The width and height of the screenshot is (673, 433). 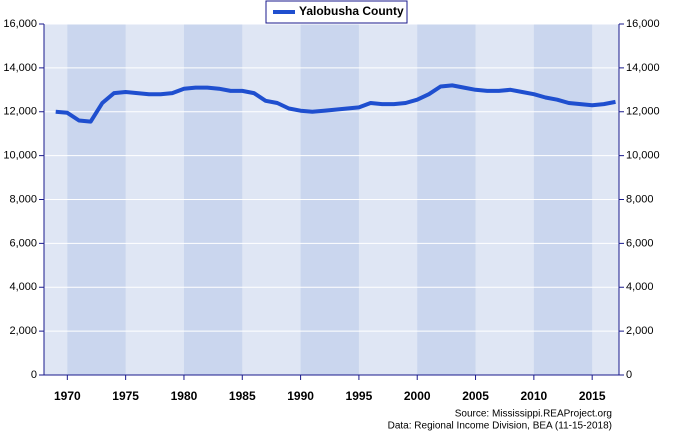 What do you see at coordinates (640, 287) in the screenshot?
I see `y2-tick-label: 4,000` at bounding box center [640, 287].